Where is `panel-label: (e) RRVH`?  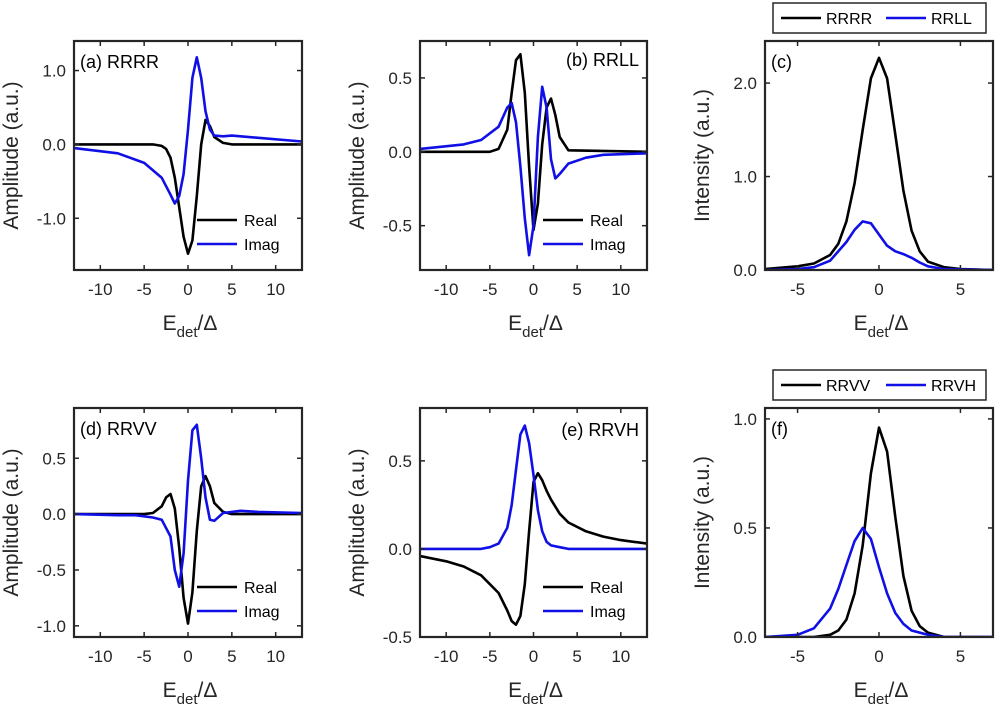
panel-label: (e) RRVH is located at coordinates (600, 430).